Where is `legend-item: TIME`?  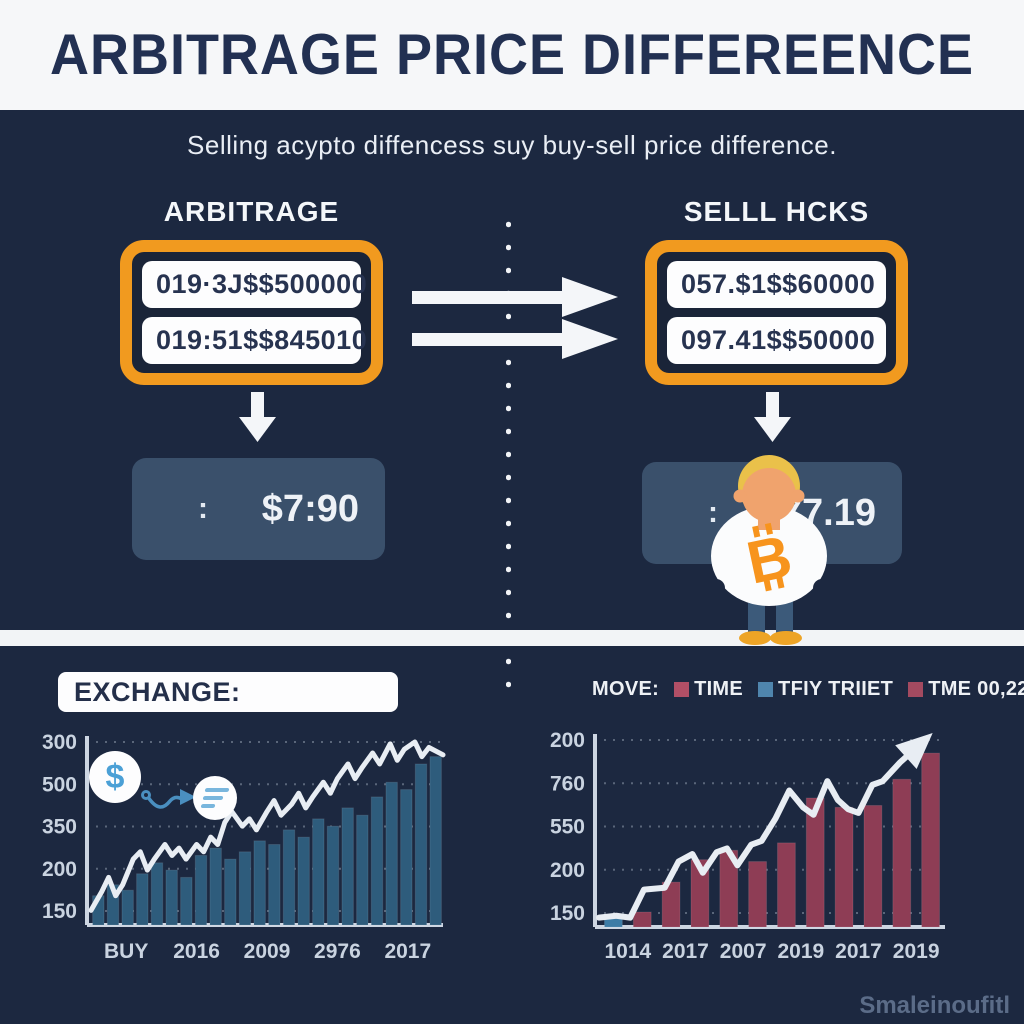
legend-item: TIME is located at coordinates (708, 689).